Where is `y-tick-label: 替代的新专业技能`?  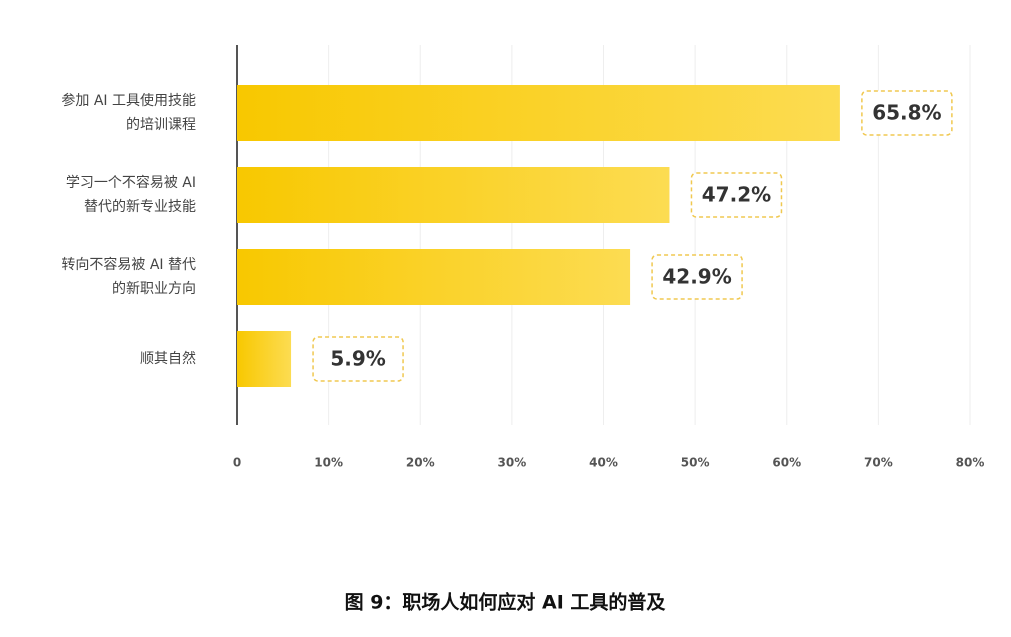
y-tick-label: 替代的新专业技能 is located at coordinates (140, 207).